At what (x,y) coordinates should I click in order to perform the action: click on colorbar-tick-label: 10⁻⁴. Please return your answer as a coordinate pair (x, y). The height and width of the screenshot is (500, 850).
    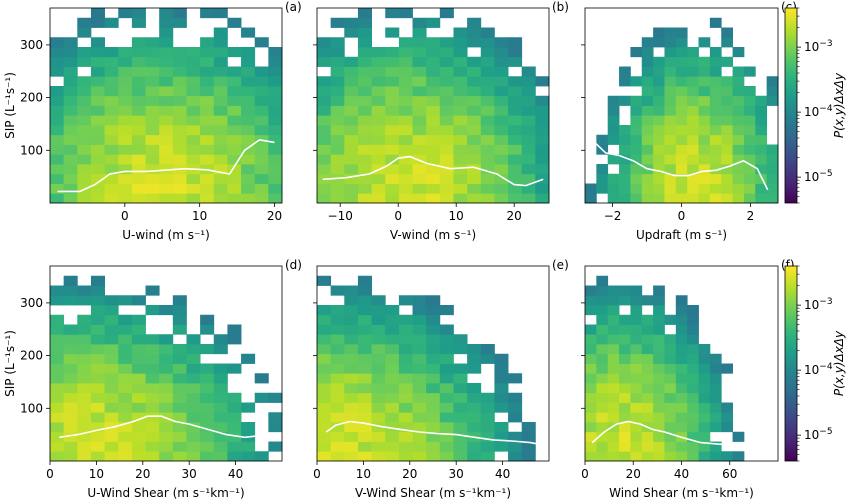
    Looking at the image, I should click on (818, 369).